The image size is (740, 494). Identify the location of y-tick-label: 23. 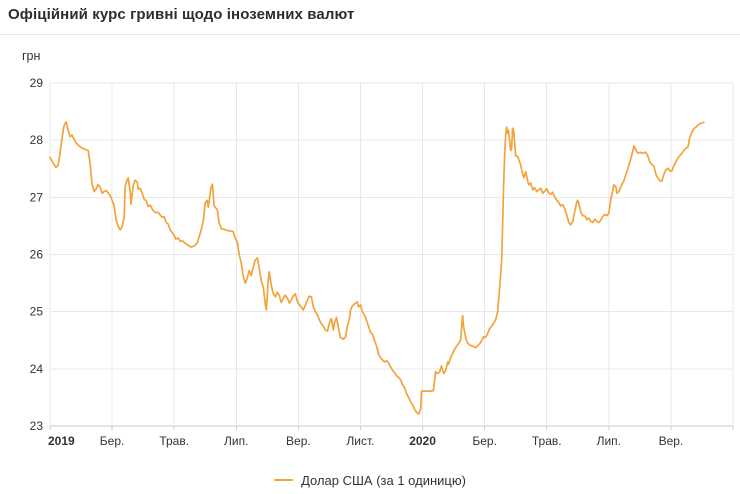
(37, 426).